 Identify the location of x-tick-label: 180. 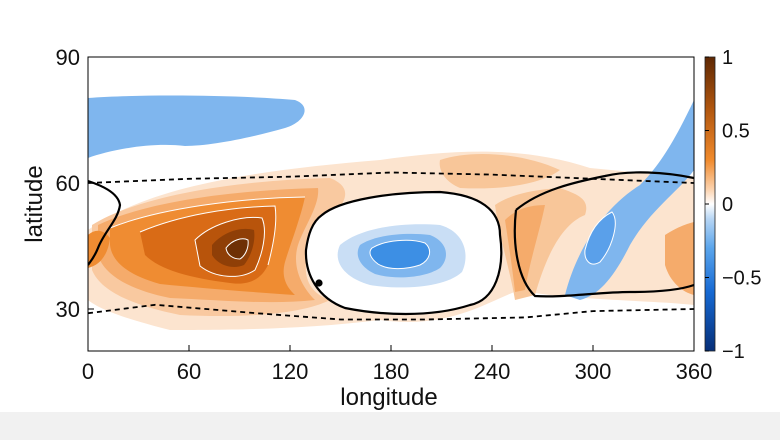
(391, 371).